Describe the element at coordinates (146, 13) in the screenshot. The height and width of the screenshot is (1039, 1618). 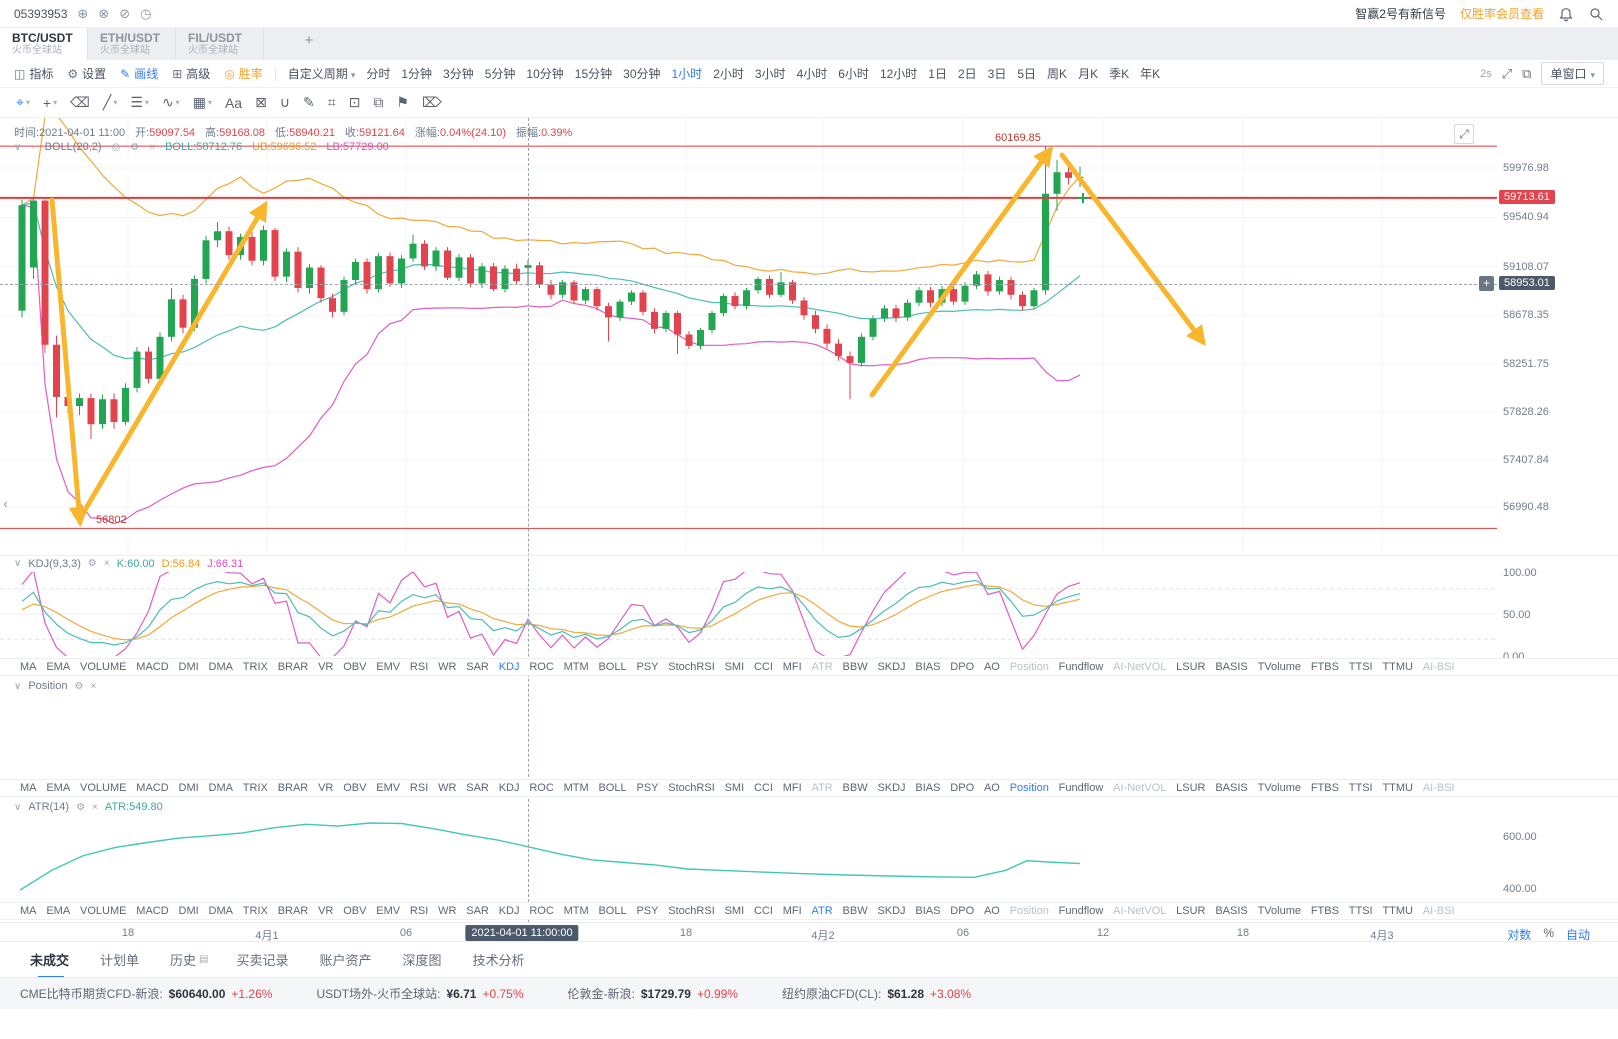
I see `clock-icon: ◷` at that location.